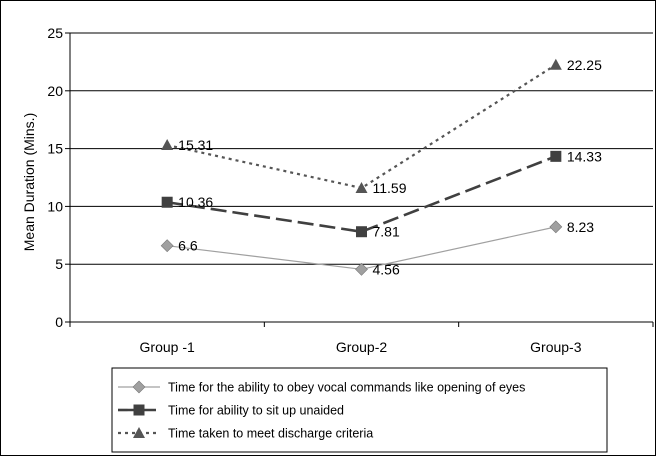 This screenshot has width=659, height=457. I want to click on y-tick-label: 5, so click(59, 264).